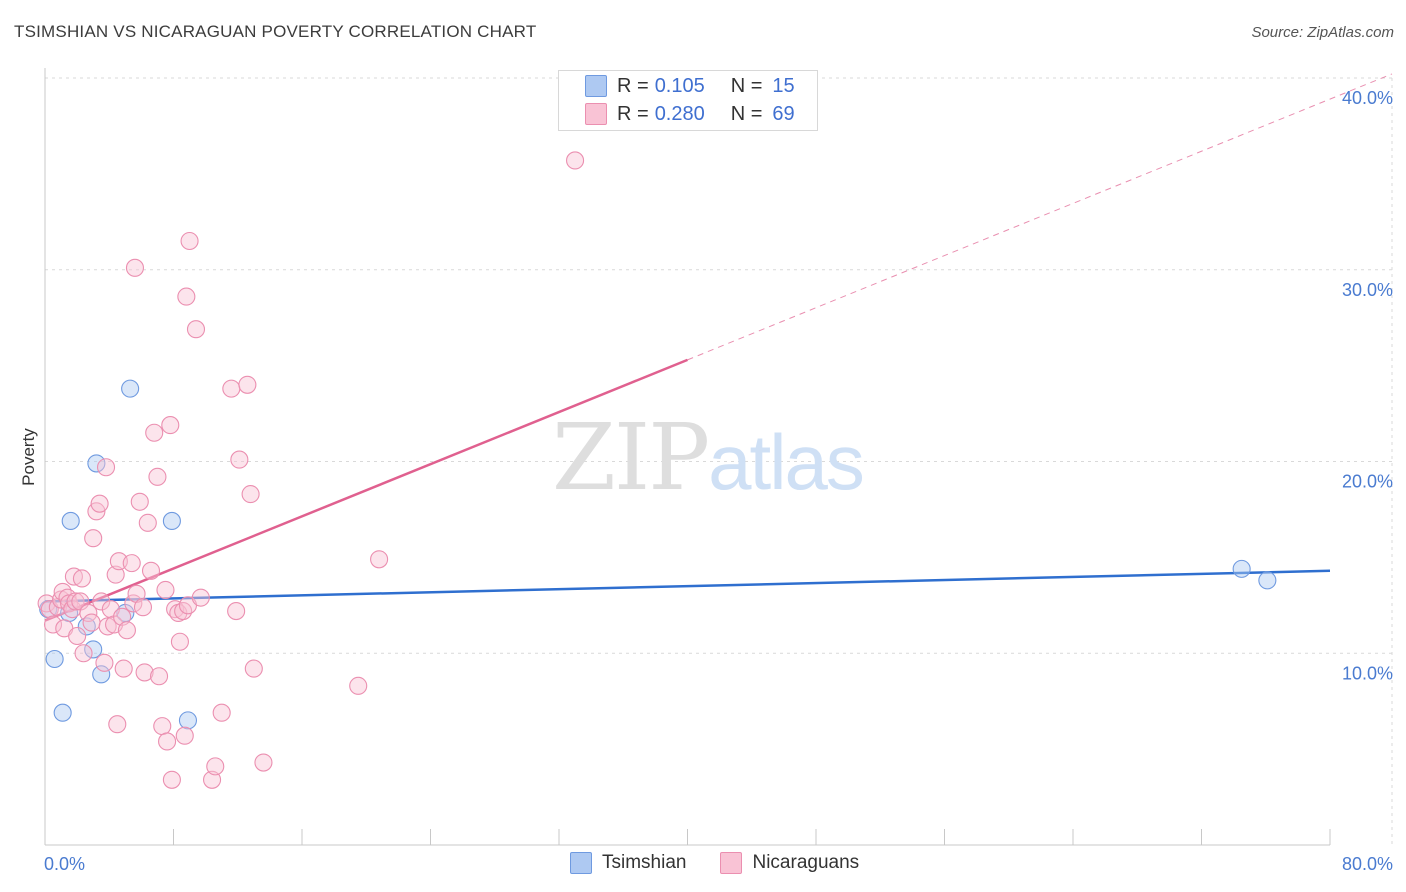  I want to click on legend-swatch-nicaraguans, so click(596, 114).